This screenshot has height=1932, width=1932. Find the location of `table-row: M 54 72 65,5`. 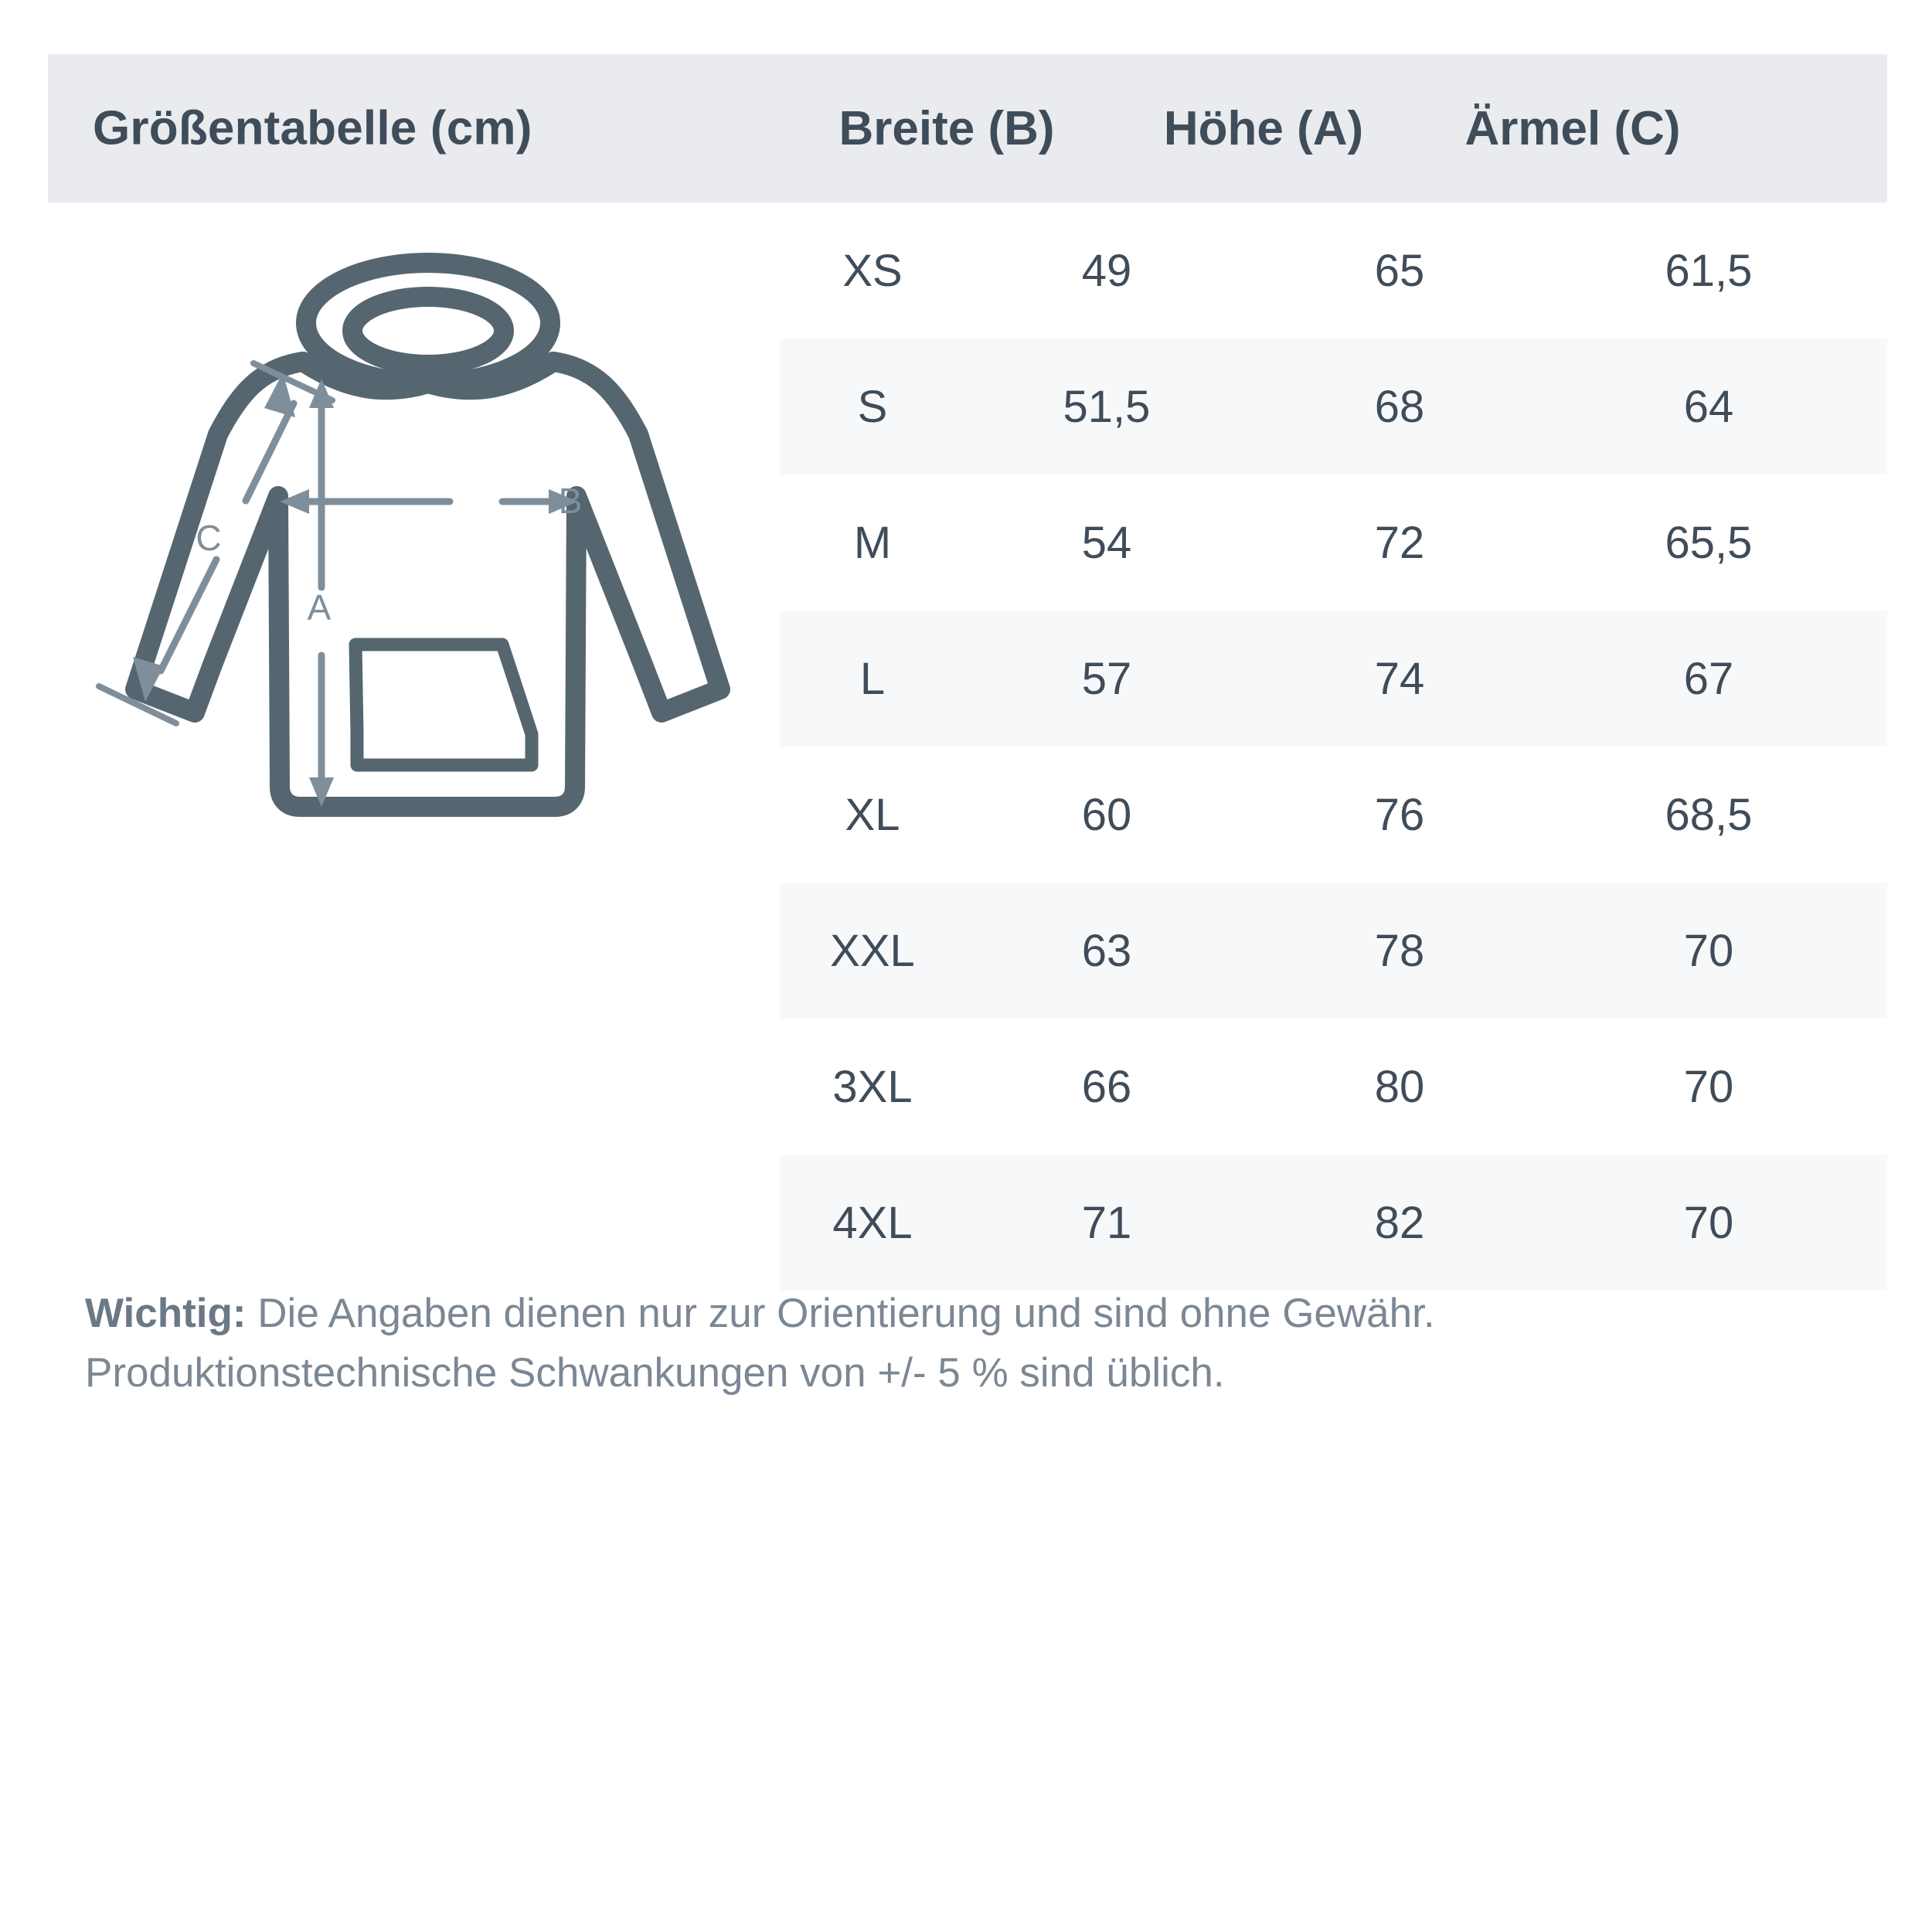

table-row: M 54 72 65,5 is located at coordinates (1334, 542).